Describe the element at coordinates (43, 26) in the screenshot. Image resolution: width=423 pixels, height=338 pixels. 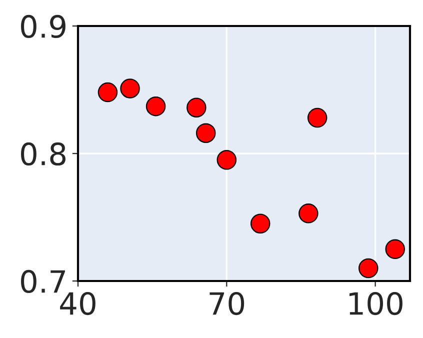
I see `y-tick-label: 0.9` at that location.